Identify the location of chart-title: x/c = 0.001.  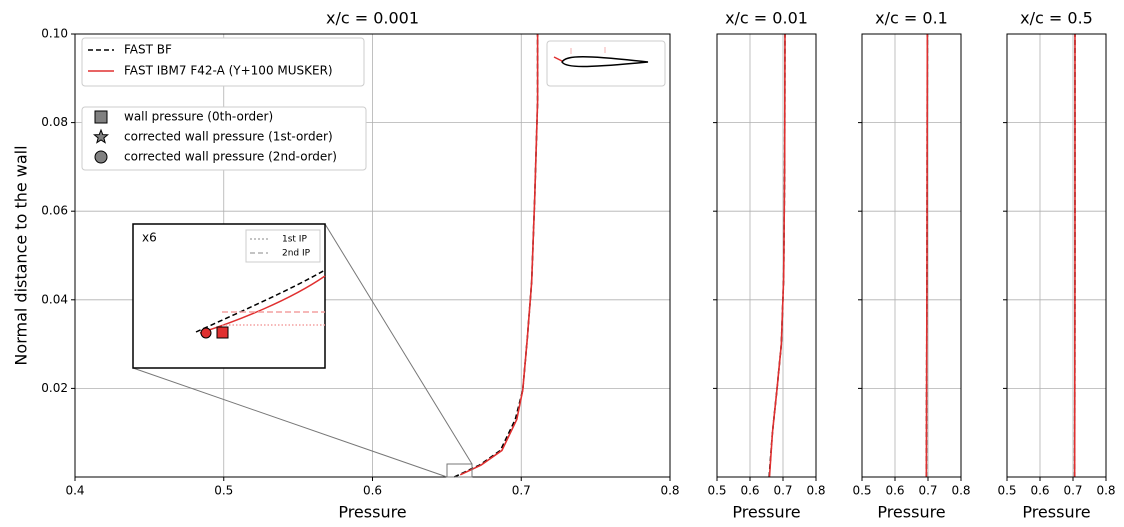
(372, 18).